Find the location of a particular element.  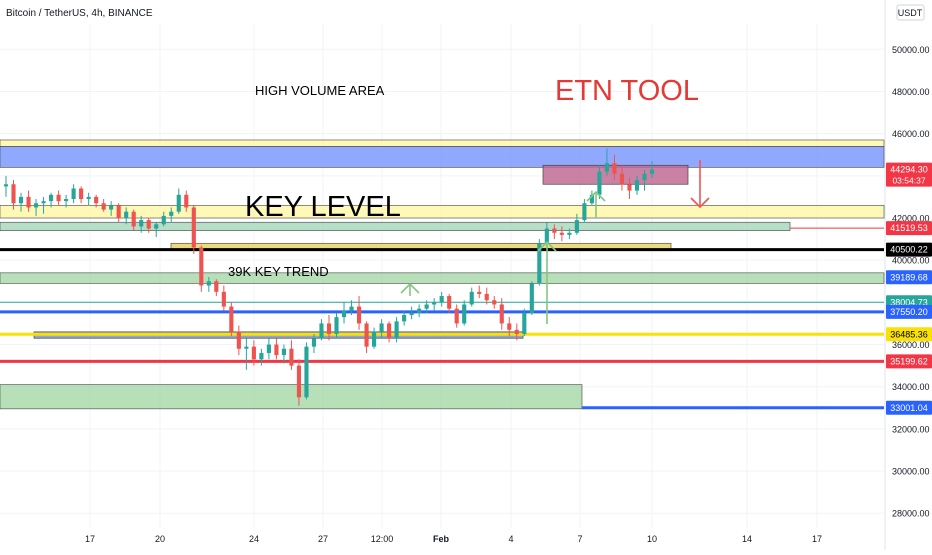

price-tag-value: 33001.04 is located at coordinates (909, 408).